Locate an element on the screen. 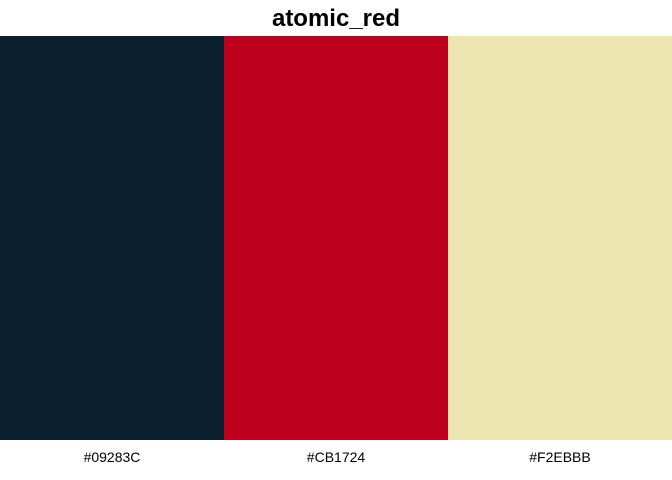  swatch-label: #CB1724 is located at coordinates (336, 457).